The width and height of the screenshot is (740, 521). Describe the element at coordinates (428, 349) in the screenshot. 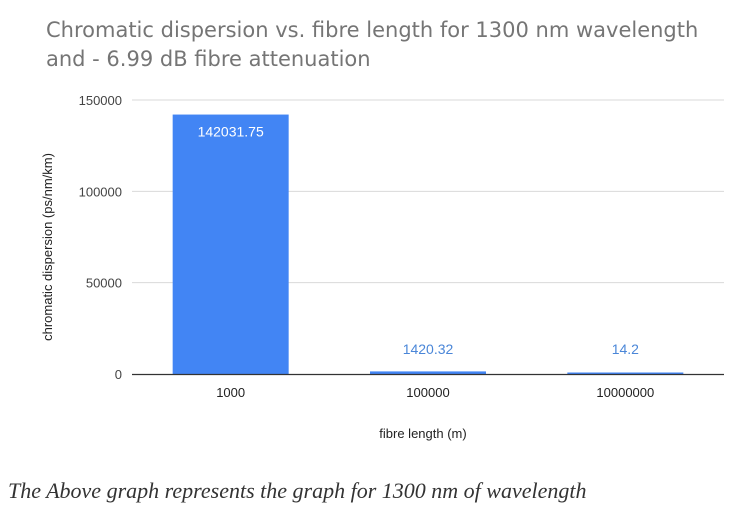

I see `data-label: 1420.32` at that location.